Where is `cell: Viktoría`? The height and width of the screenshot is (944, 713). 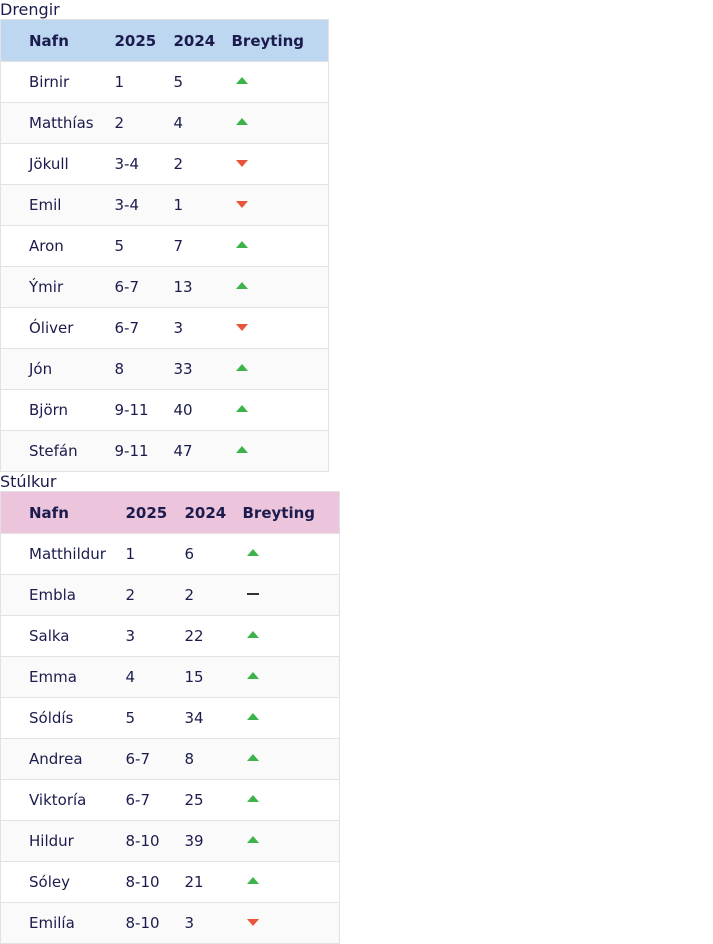 cell: Viktoría is located at coordinates (63, 800).